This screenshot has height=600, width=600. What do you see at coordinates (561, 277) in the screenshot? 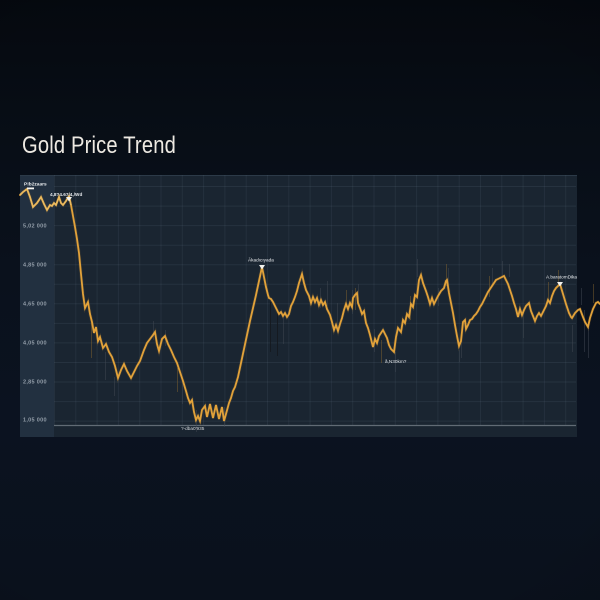
I see `svg-text: A.baratomDika` at bounding box center [561, 277].